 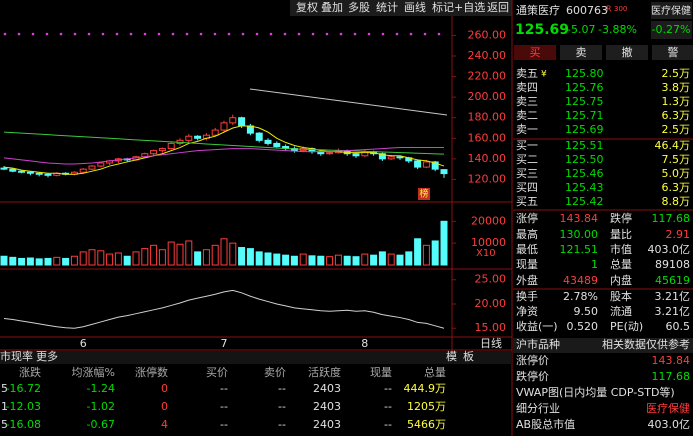 I want to click on ask-label: 卖二, so click(x=527, y=115).